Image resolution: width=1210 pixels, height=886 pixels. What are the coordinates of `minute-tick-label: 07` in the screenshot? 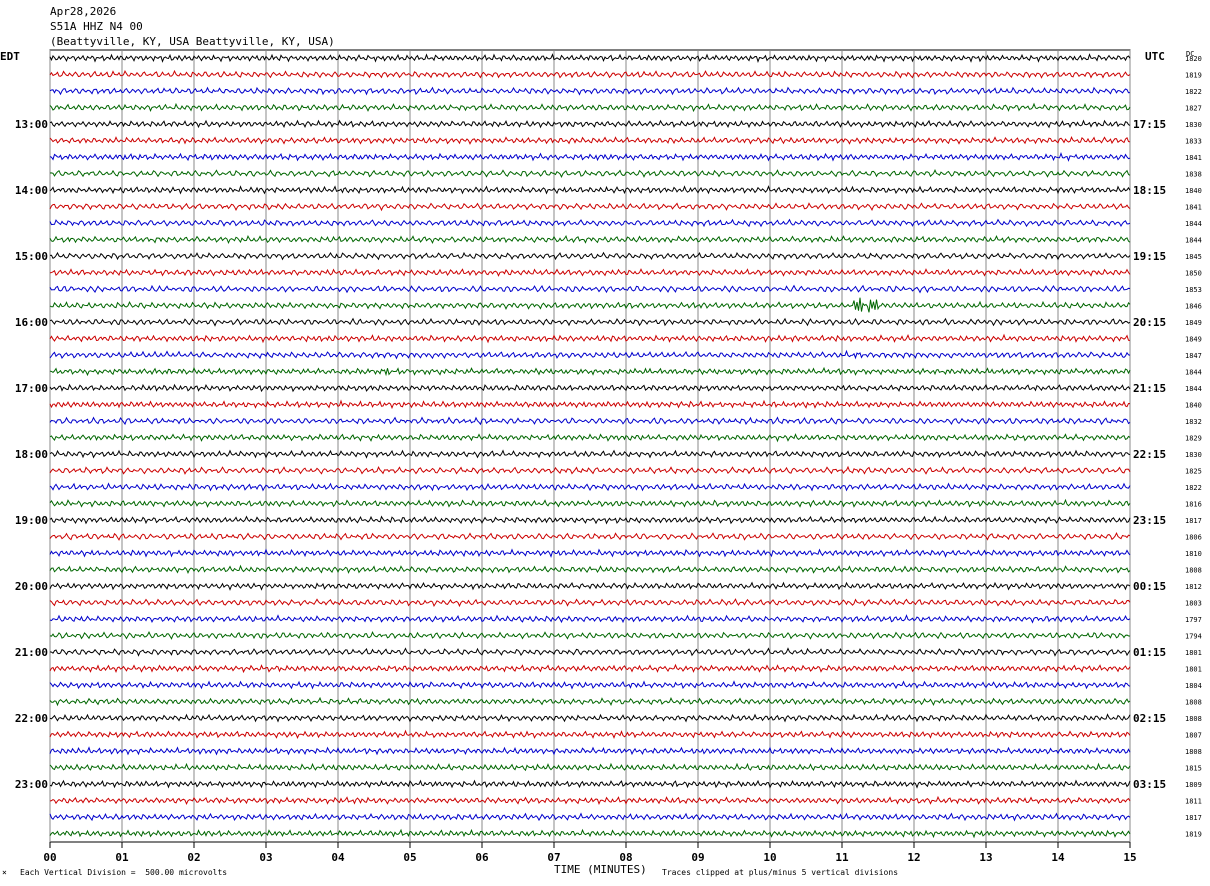 It's located at (553, 857).